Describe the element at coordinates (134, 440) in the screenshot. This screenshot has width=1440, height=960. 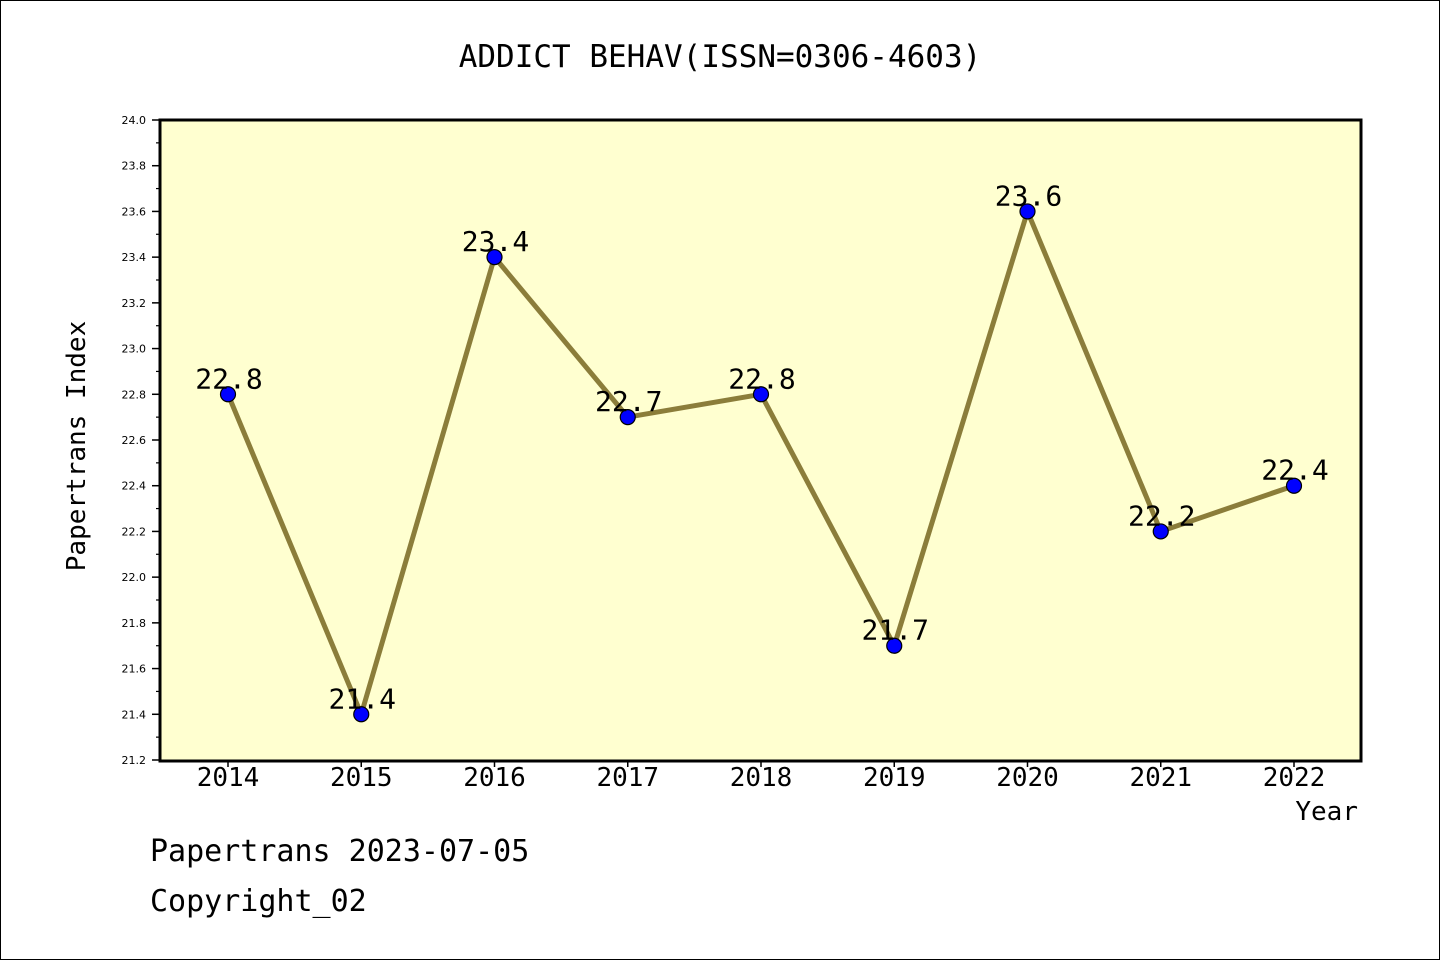
I see `y-tick-label: 22.6` at that location.